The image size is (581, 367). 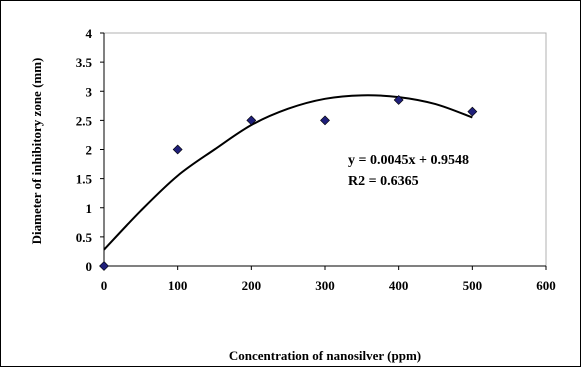 What do you see at coordinates (89, 266) in the screenshot?
I see `y-tick-label: 0` at bounding box center [89, 266].